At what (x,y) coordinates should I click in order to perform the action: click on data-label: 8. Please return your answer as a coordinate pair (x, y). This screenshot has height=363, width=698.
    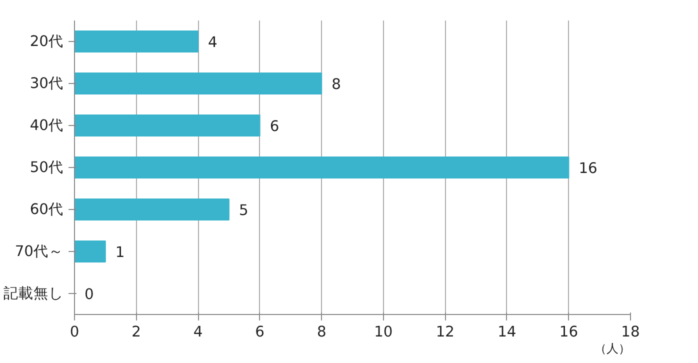
    Looking at the image, I should click on (336, 84).